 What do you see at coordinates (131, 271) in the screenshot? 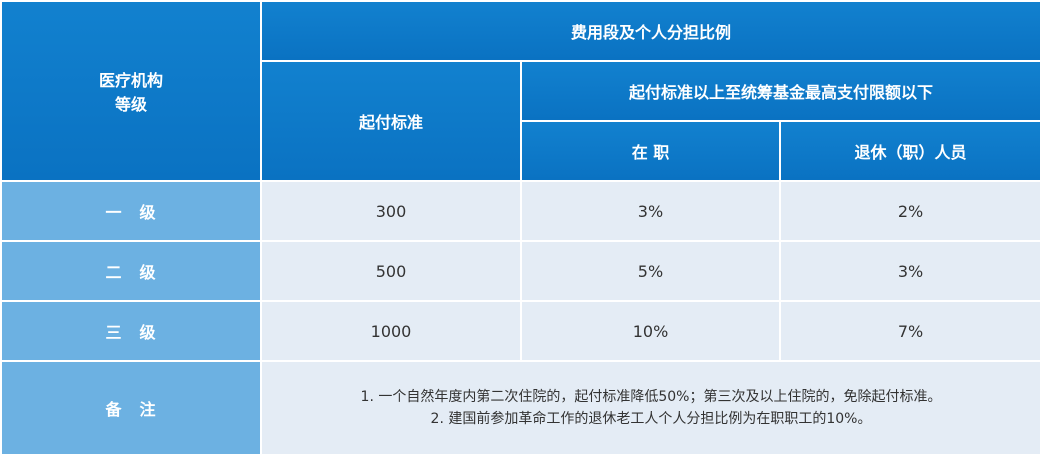
I see `level-cell: 二级` at bounding box center [131, 271].